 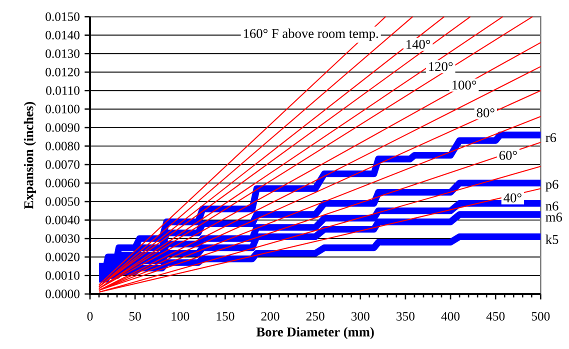 What do you see at coordinates (63, 220) in the screenshot?
I see `y-tick-label: 0.0040` at bounding box center [63, 220].